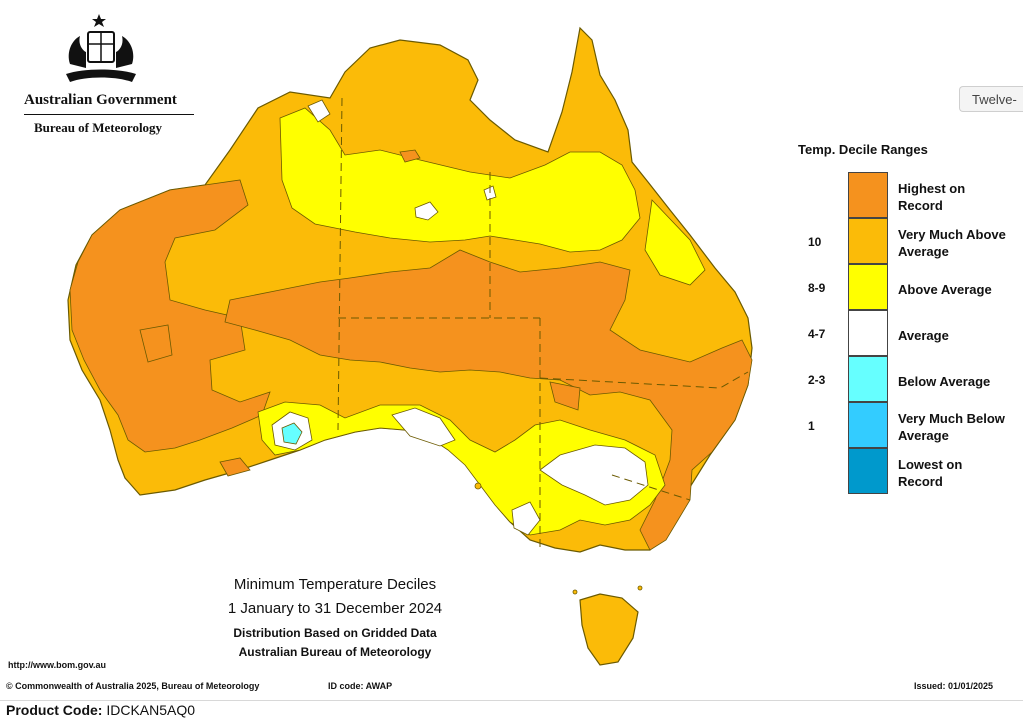  I want to click on map-title: Minimum Temperature Deciles, so click(335, 584).